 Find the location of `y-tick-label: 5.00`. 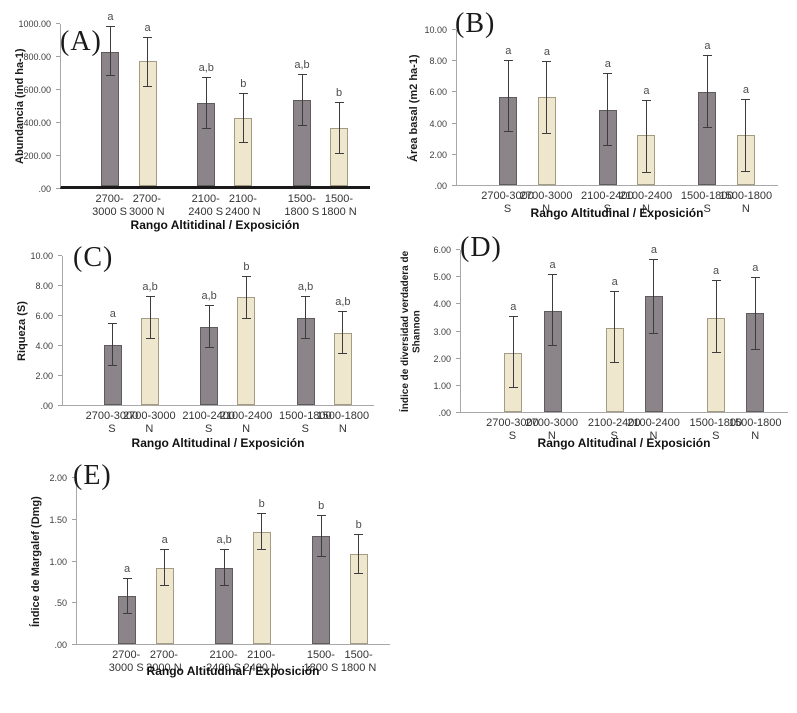

y-tick-label: 5.00 is located at coordinates (442, 277).